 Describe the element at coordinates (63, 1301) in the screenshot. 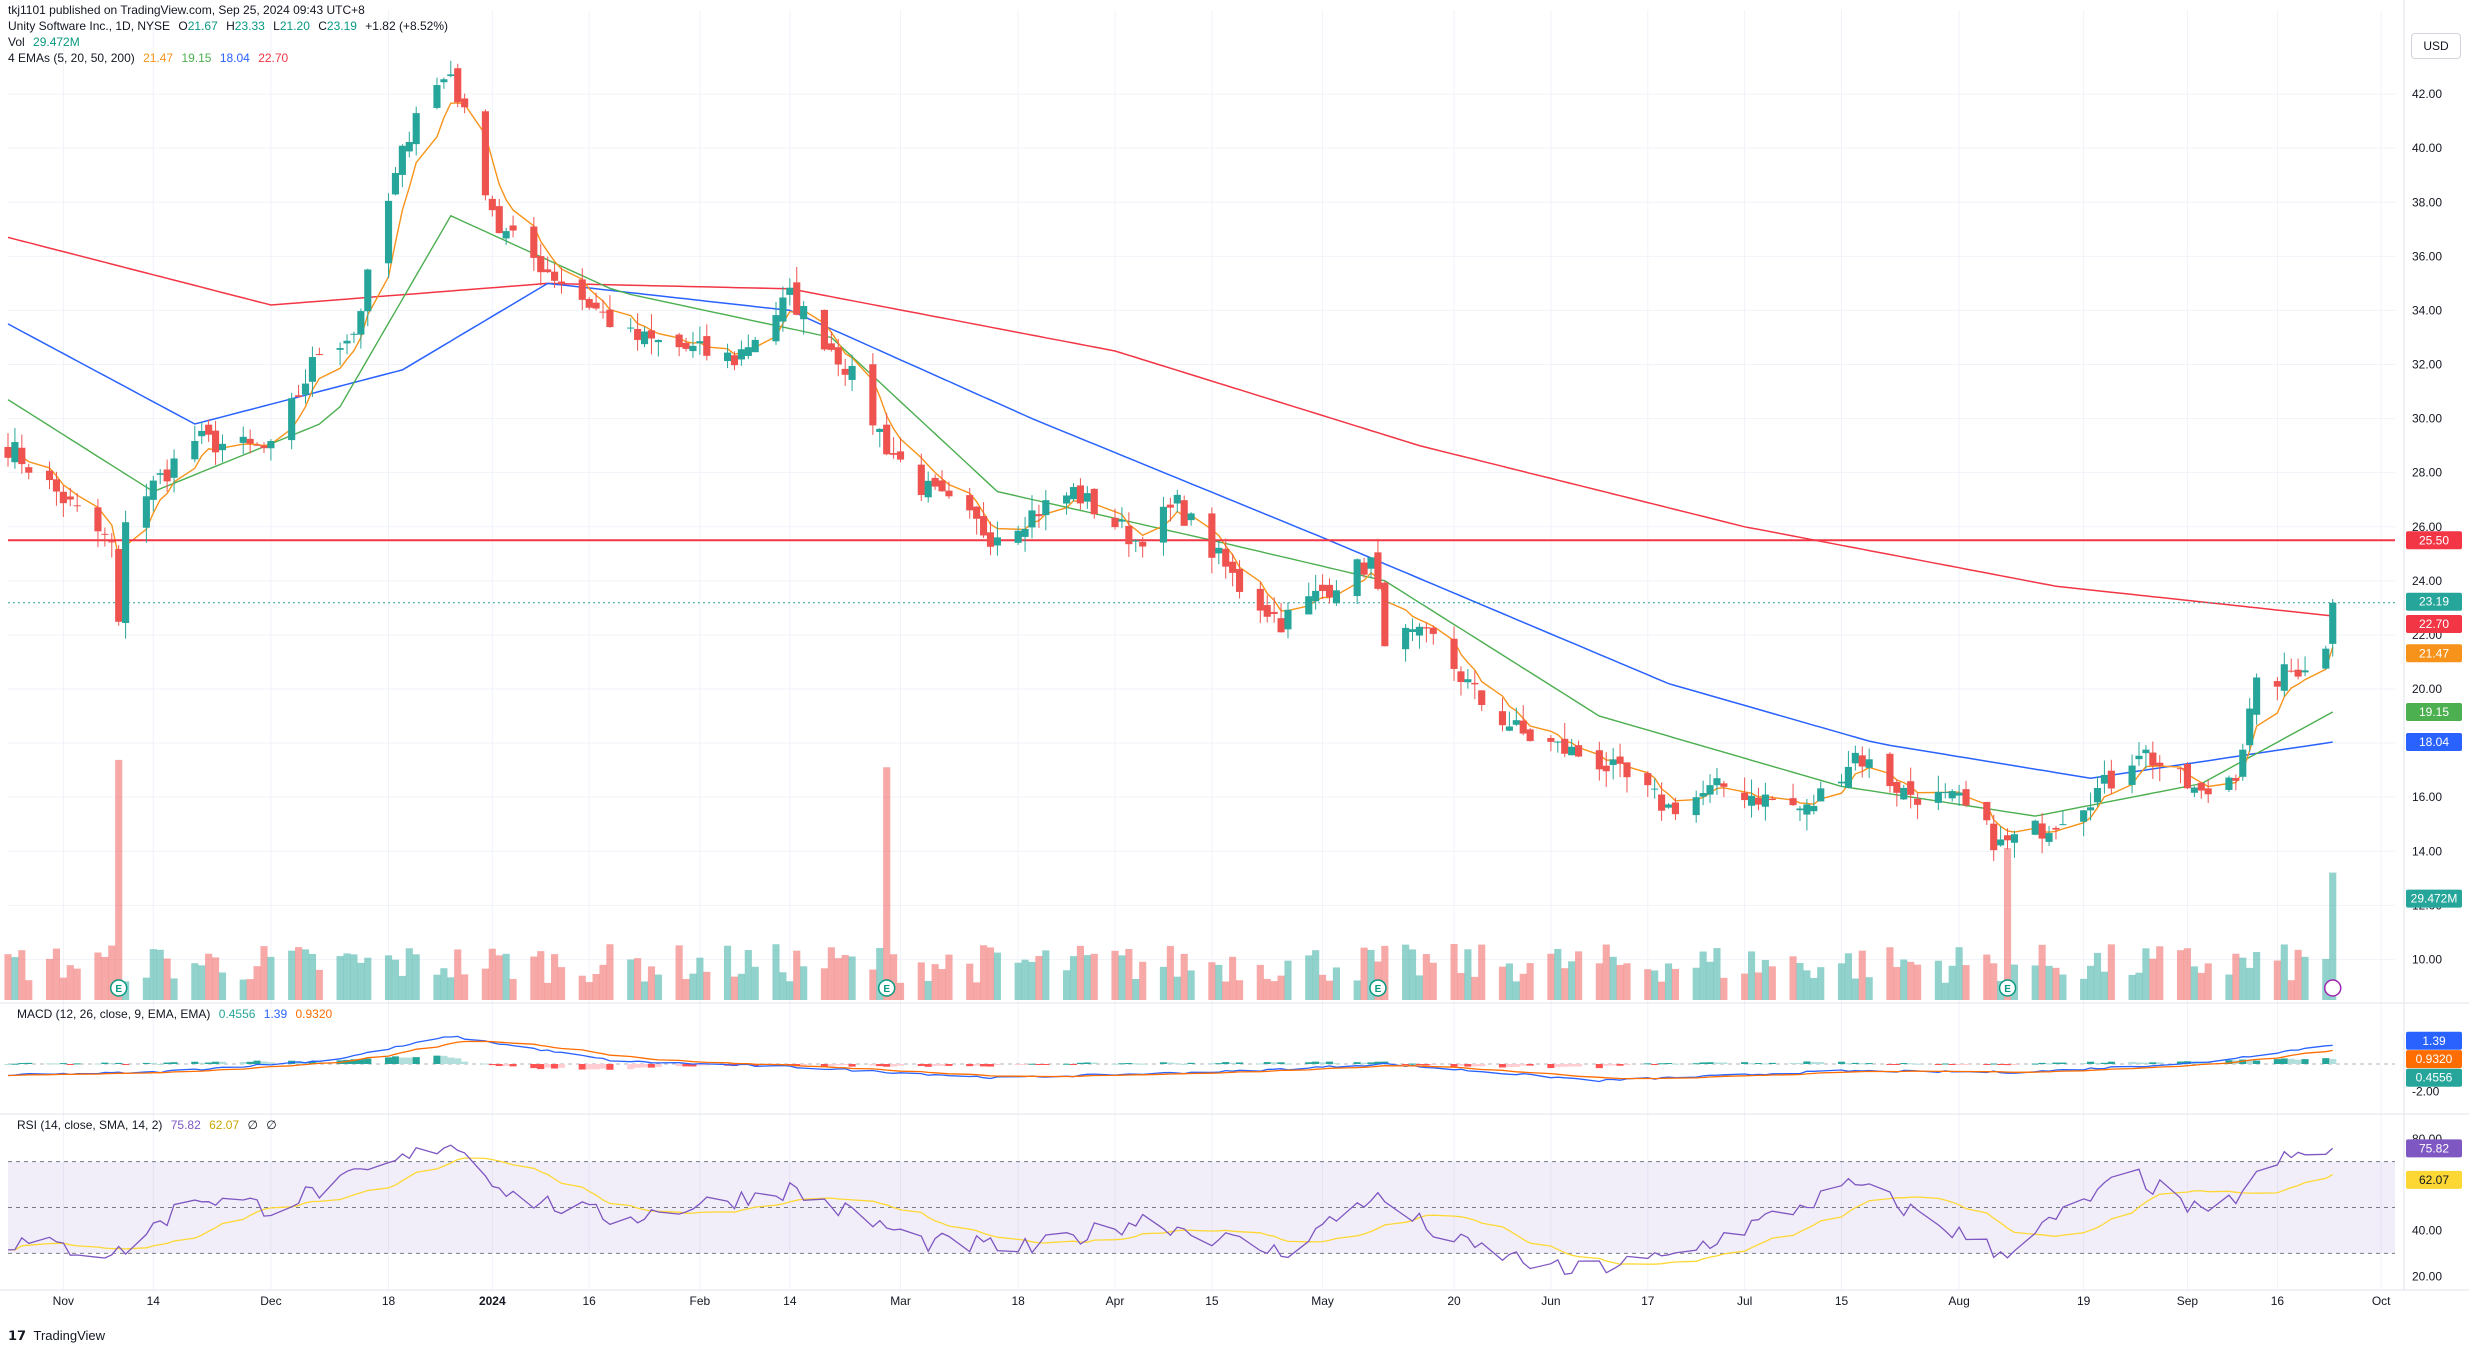

I see `x-tick-label: Nov` at that location.